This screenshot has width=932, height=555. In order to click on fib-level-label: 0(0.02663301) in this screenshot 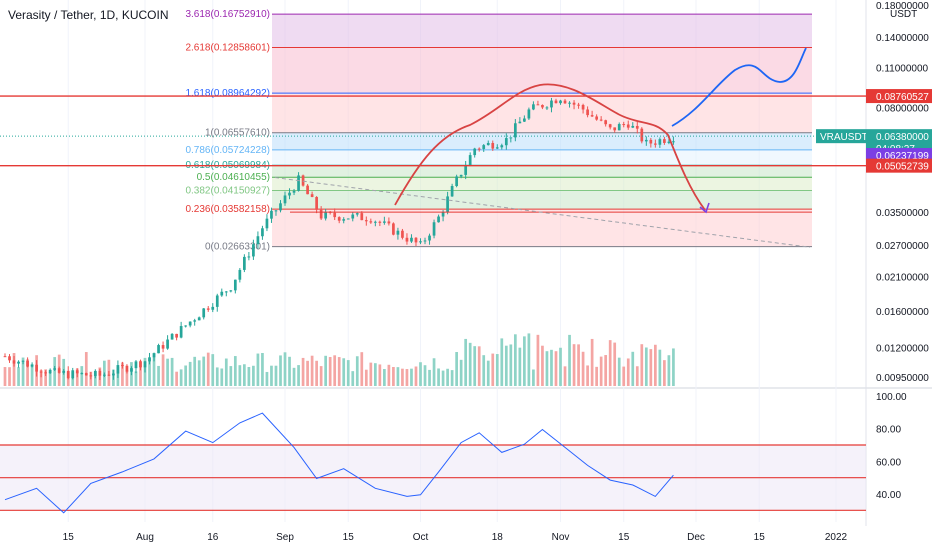, I will do `click(237, 247)`.